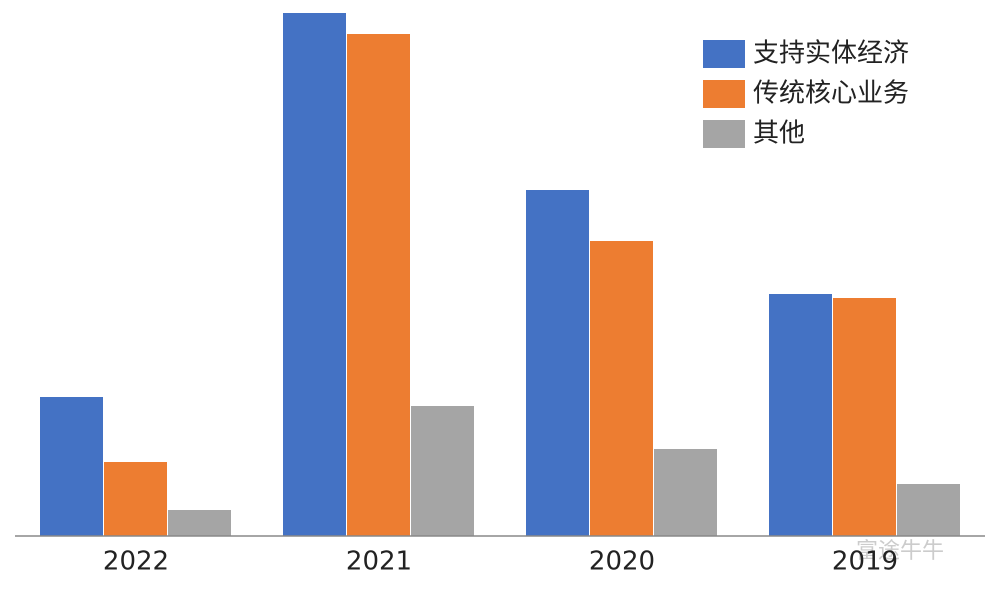 The height and width of the screenshot is (590, 999). I want to click on legend-label: 传统核心业务, so click(831, 94).